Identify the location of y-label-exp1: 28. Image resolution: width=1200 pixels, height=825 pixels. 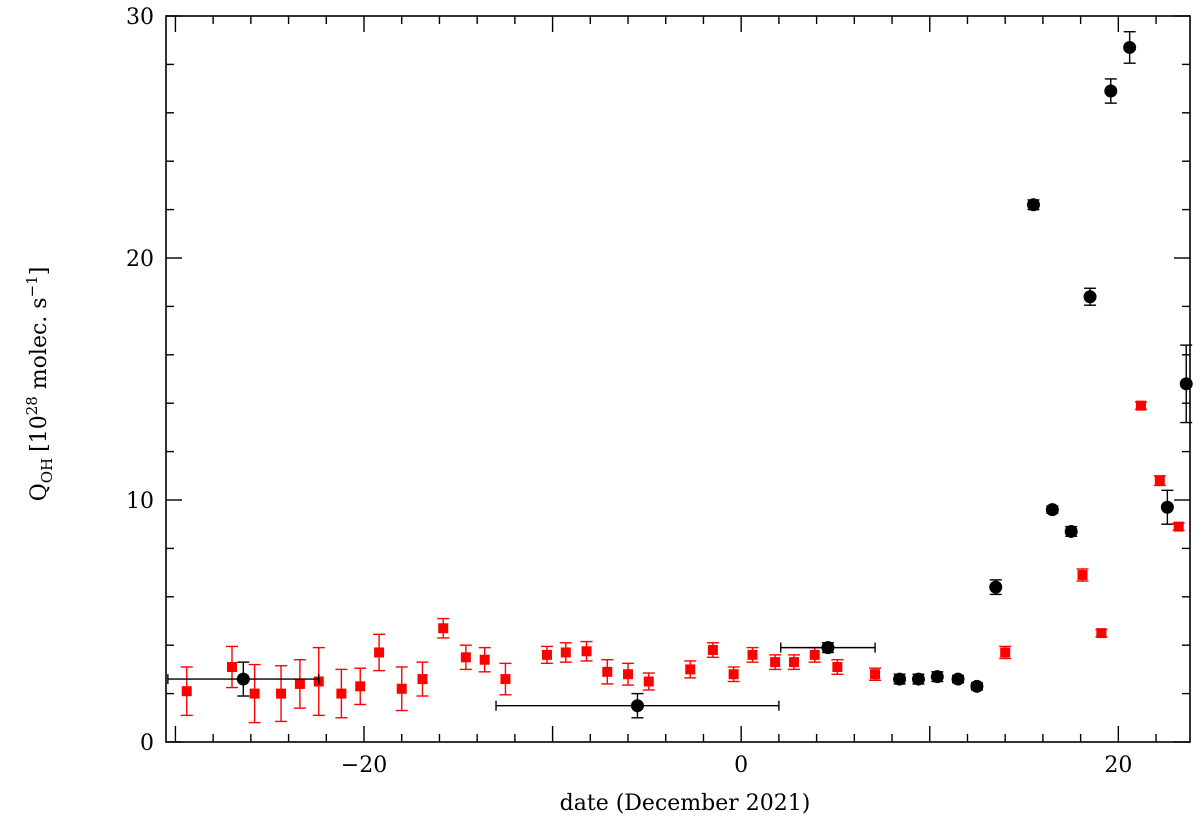
(32, 405).